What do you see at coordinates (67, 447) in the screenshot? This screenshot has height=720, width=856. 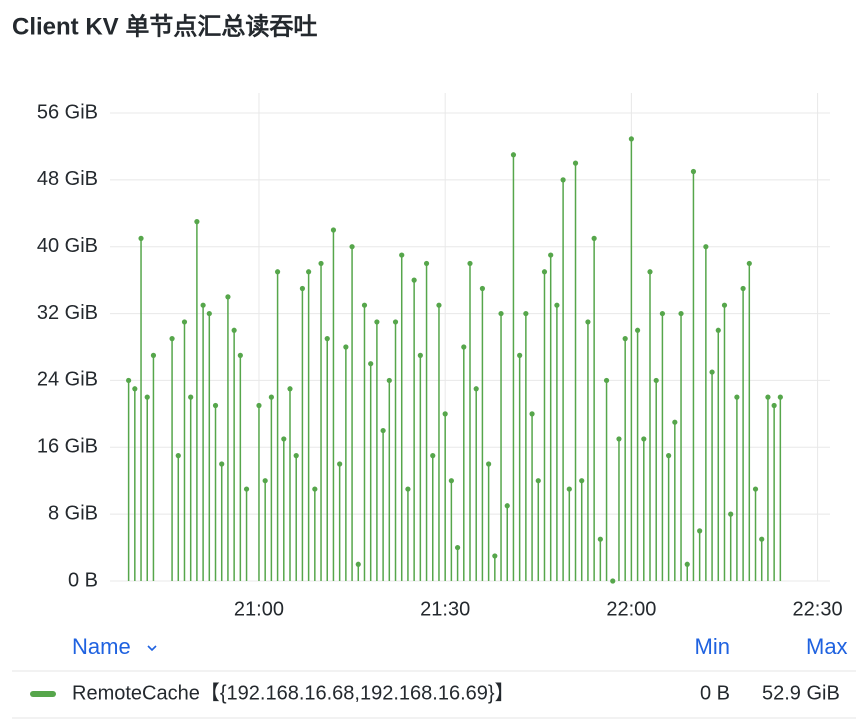 I see `y-tick-label: 16 GiB` at bounding box center [67, 447].